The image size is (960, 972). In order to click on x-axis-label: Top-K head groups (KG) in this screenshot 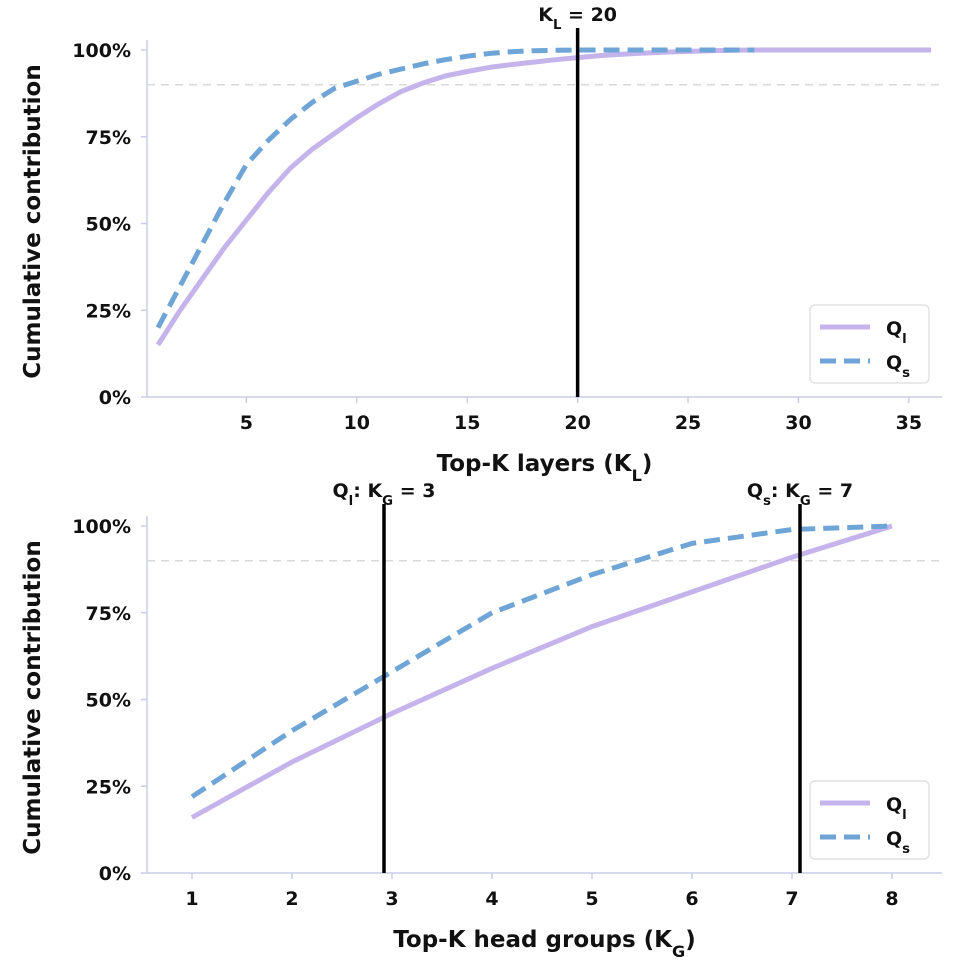, I will do `click(544, 944)`.